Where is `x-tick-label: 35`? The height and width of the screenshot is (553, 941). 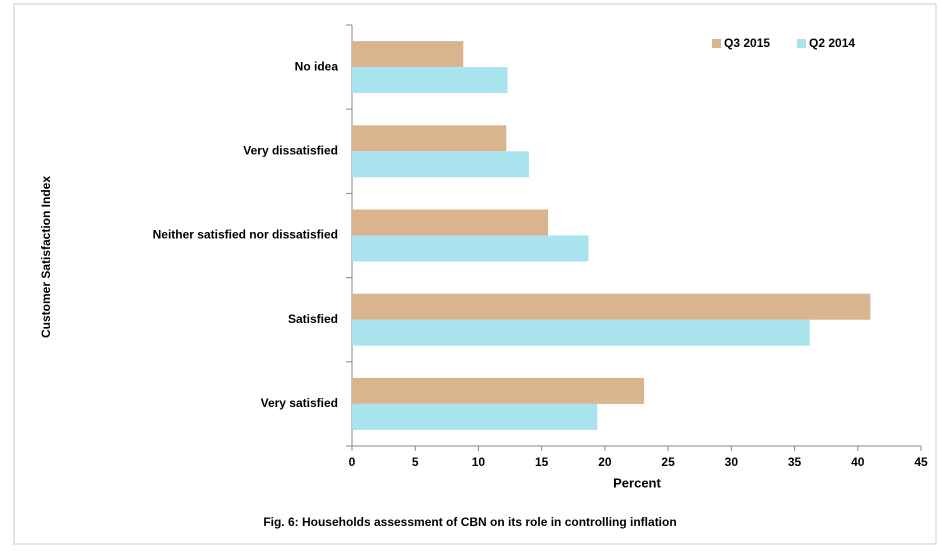 x-tick-label: 35 is located at coordinates (795, 462).